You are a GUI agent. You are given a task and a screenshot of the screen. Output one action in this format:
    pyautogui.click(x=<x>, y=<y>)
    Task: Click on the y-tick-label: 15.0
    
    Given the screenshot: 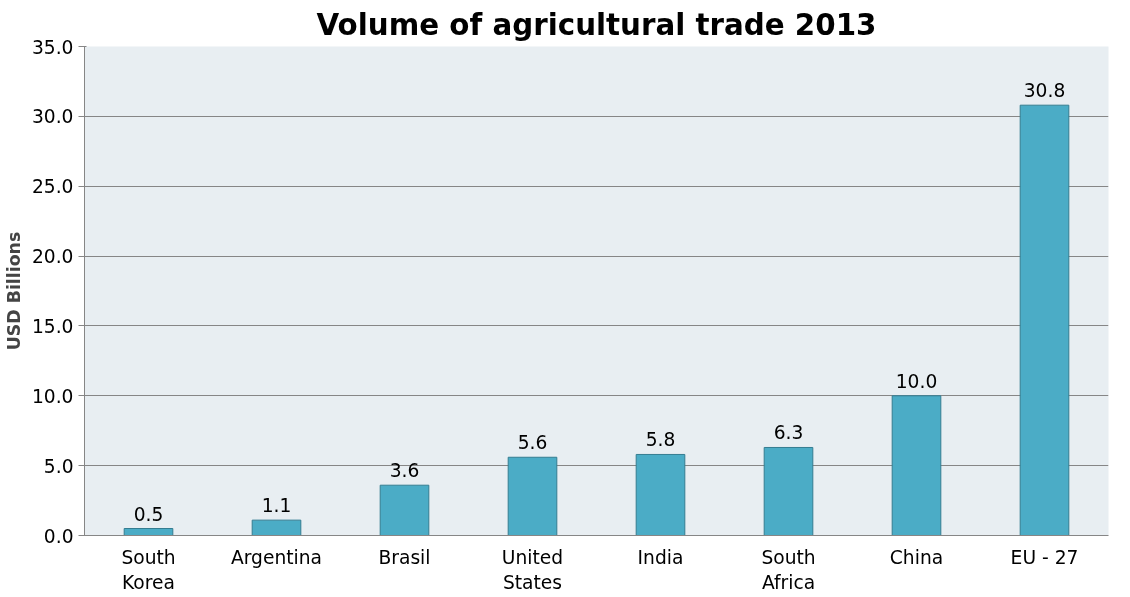 What is the action you would take?
    pyautogui.click(x=52, y=326)
    